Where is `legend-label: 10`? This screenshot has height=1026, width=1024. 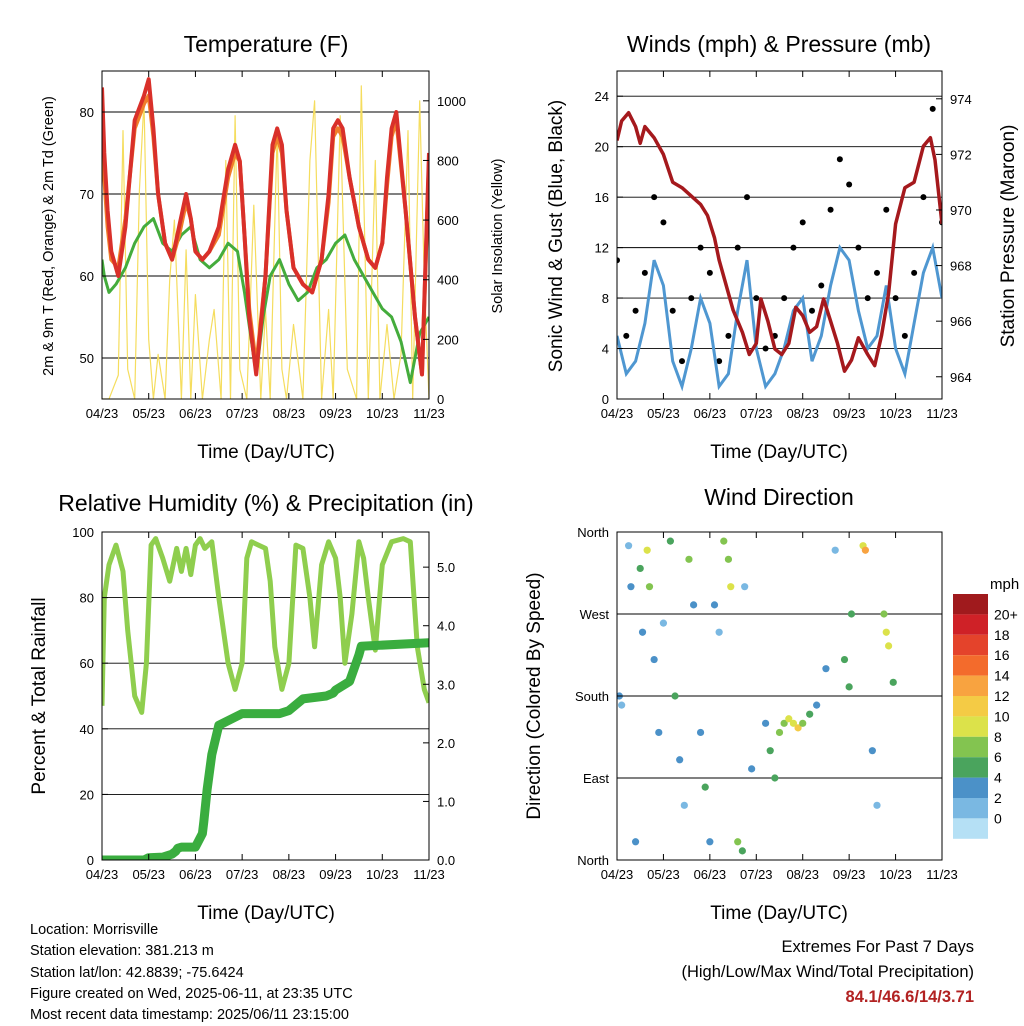
legend-label: 10 is located at coordinates (1002, 716).